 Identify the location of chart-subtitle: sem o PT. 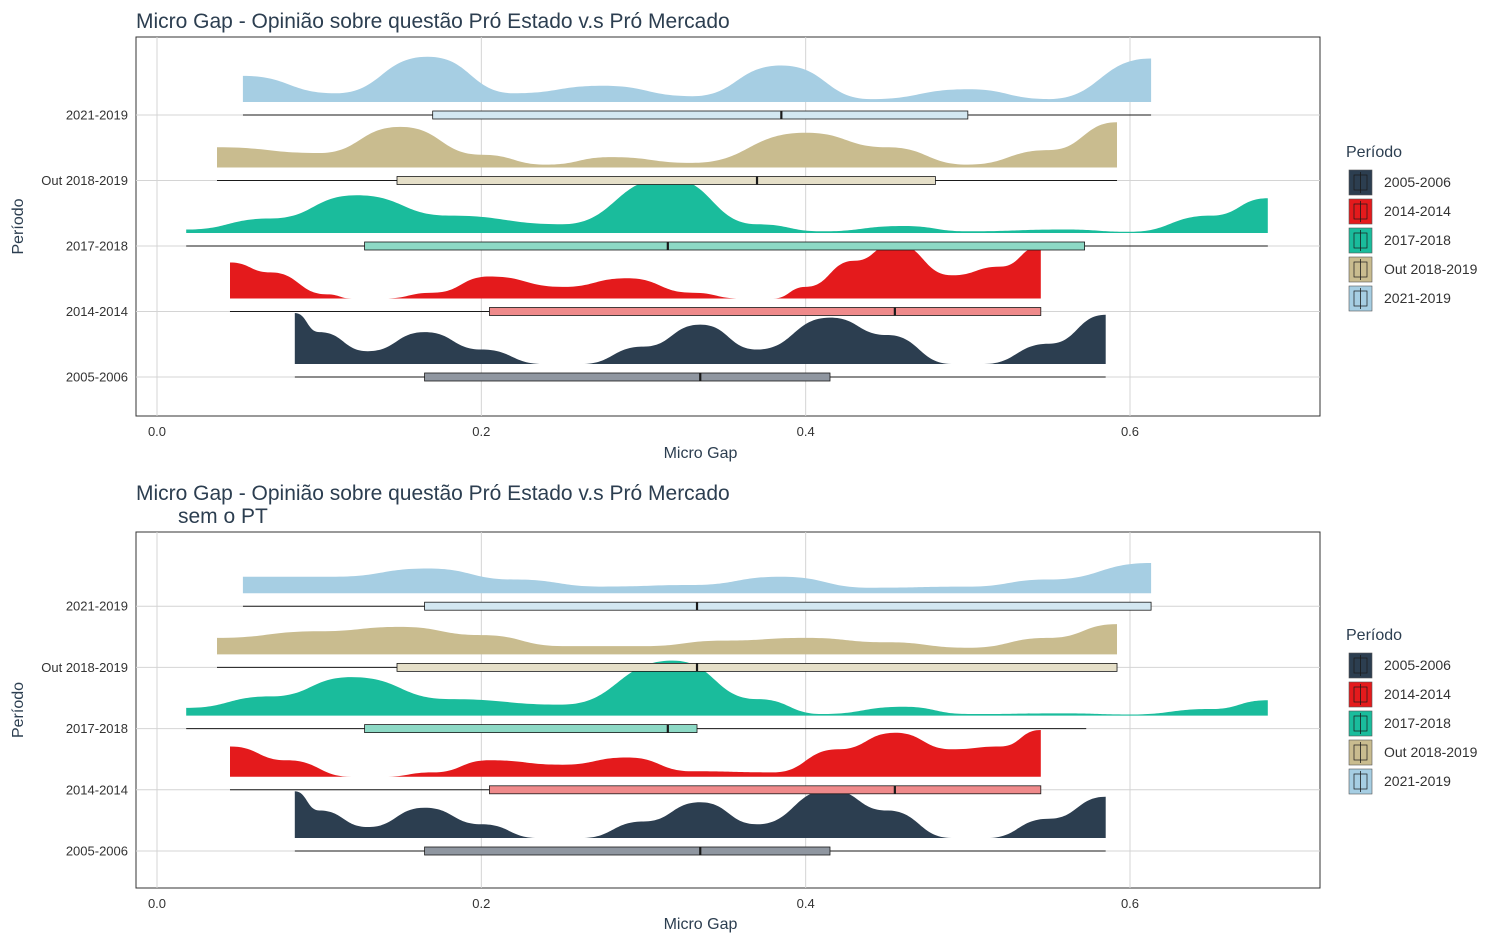
(223, 516).